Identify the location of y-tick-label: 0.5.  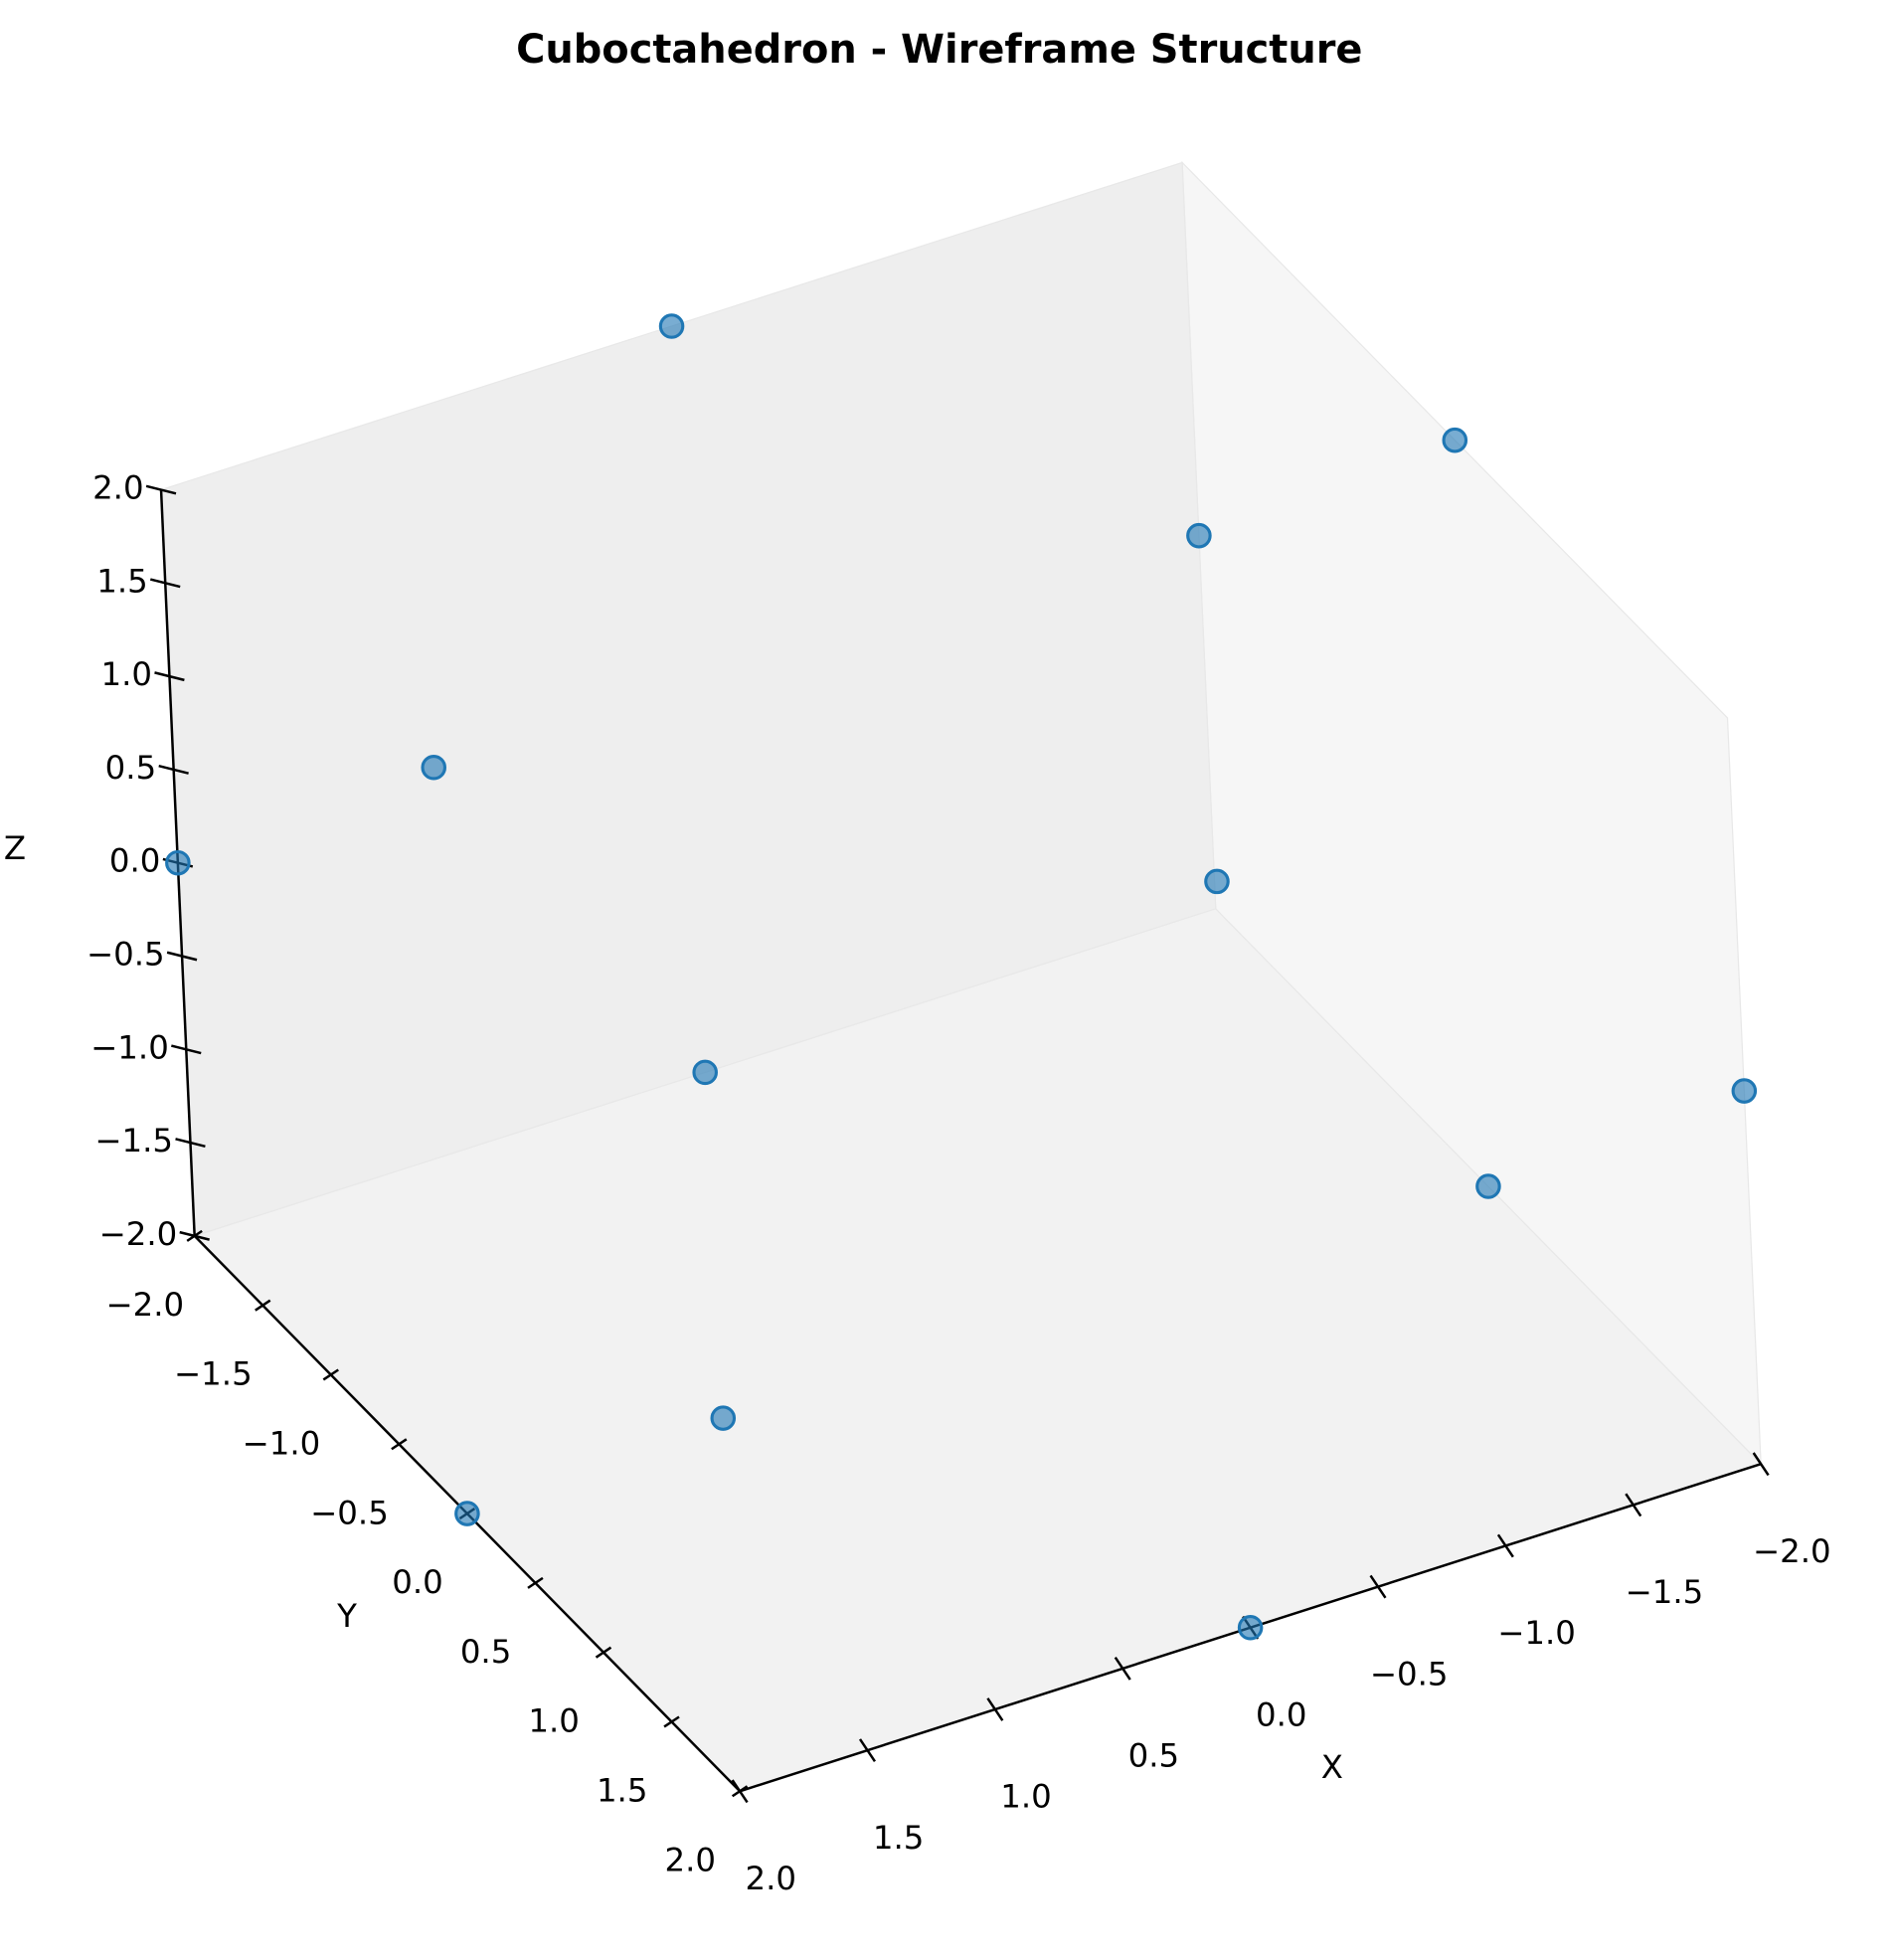
(486, 1652).